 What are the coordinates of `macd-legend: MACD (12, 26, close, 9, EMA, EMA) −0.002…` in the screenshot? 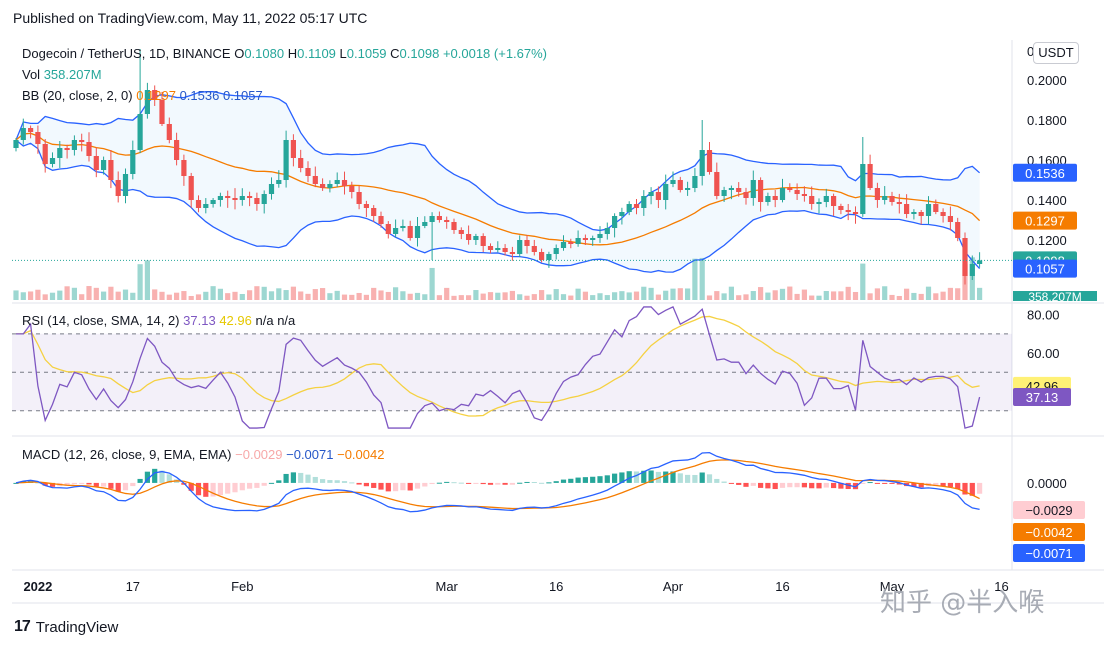 It's located at (203, 454).